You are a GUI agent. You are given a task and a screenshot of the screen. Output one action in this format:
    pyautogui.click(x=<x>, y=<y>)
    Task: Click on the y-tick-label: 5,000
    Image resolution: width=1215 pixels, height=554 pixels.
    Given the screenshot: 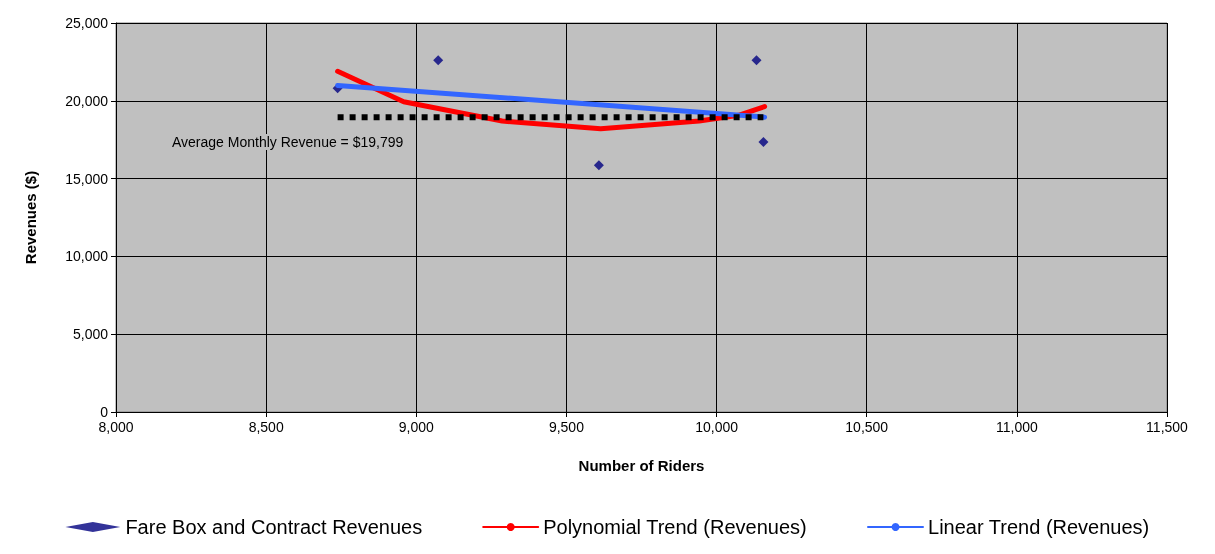 What is the action you would take?
    pyautogui.click(x=90, y=334)
    